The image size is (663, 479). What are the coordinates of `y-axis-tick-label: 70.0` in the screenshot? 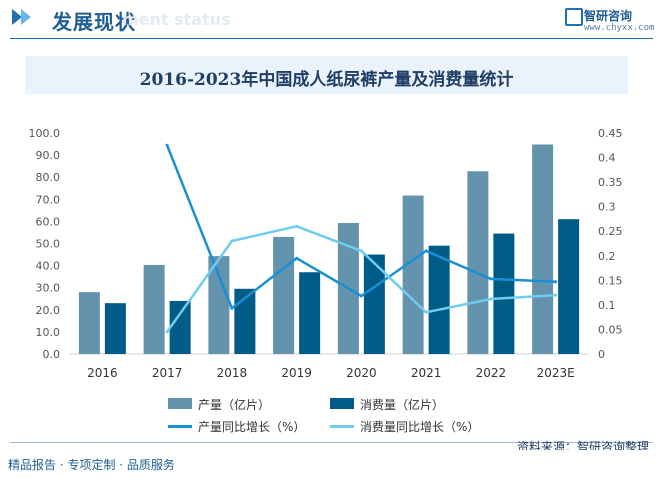 It's located at (48, 199).